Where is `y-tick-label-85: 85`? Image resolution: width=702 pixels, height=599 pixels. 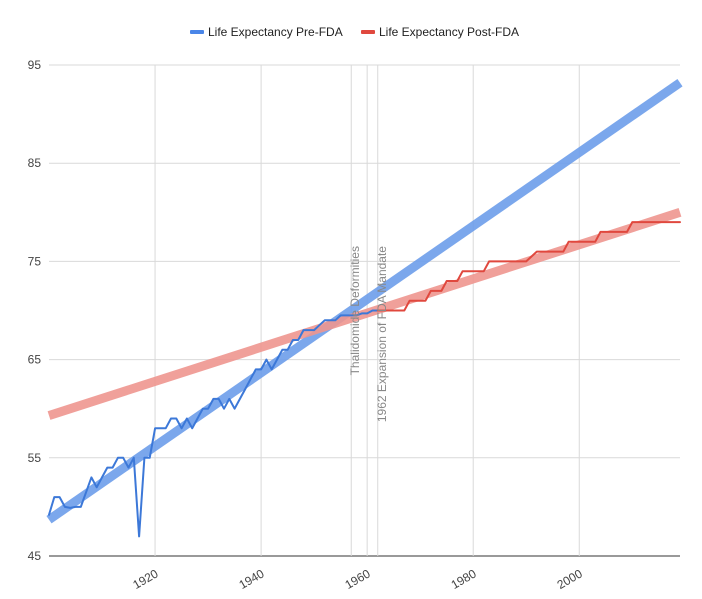 y-tick-label-85: 85 is located at coordinates (35, 163).